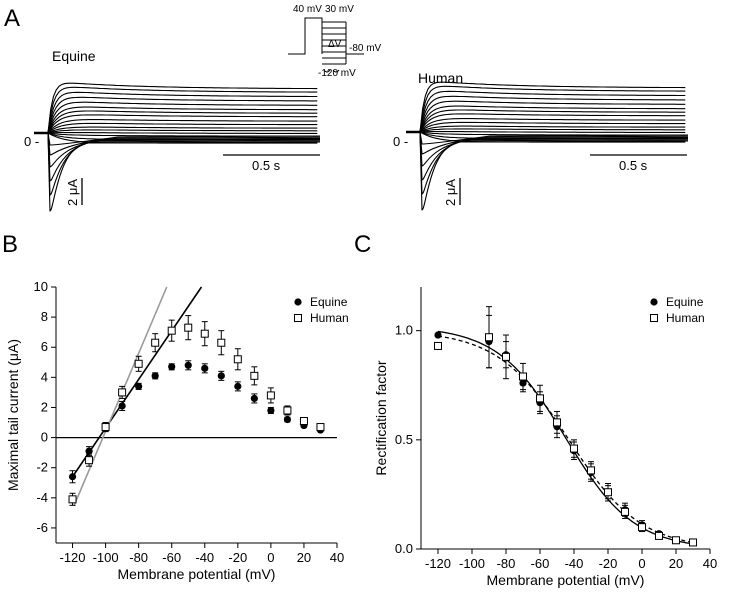  I want to click on y-tick-label: 4, so click(44, 376).